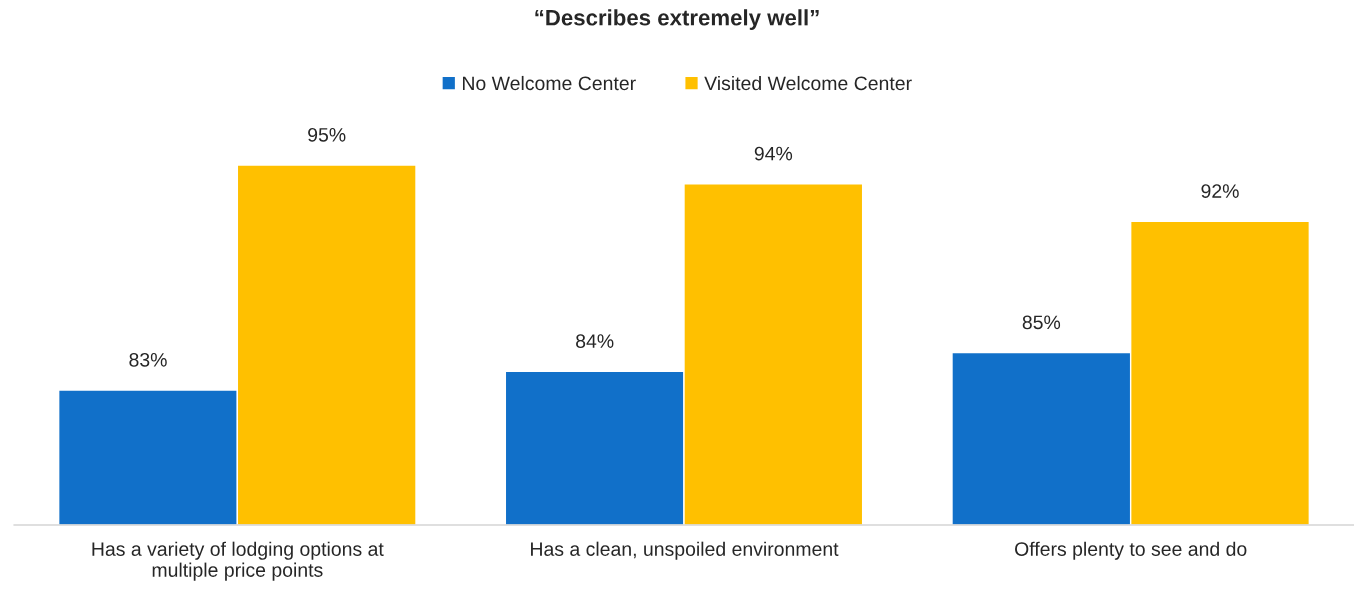  I want to click on legend-label: No Welcome Center, so click(549, 83).